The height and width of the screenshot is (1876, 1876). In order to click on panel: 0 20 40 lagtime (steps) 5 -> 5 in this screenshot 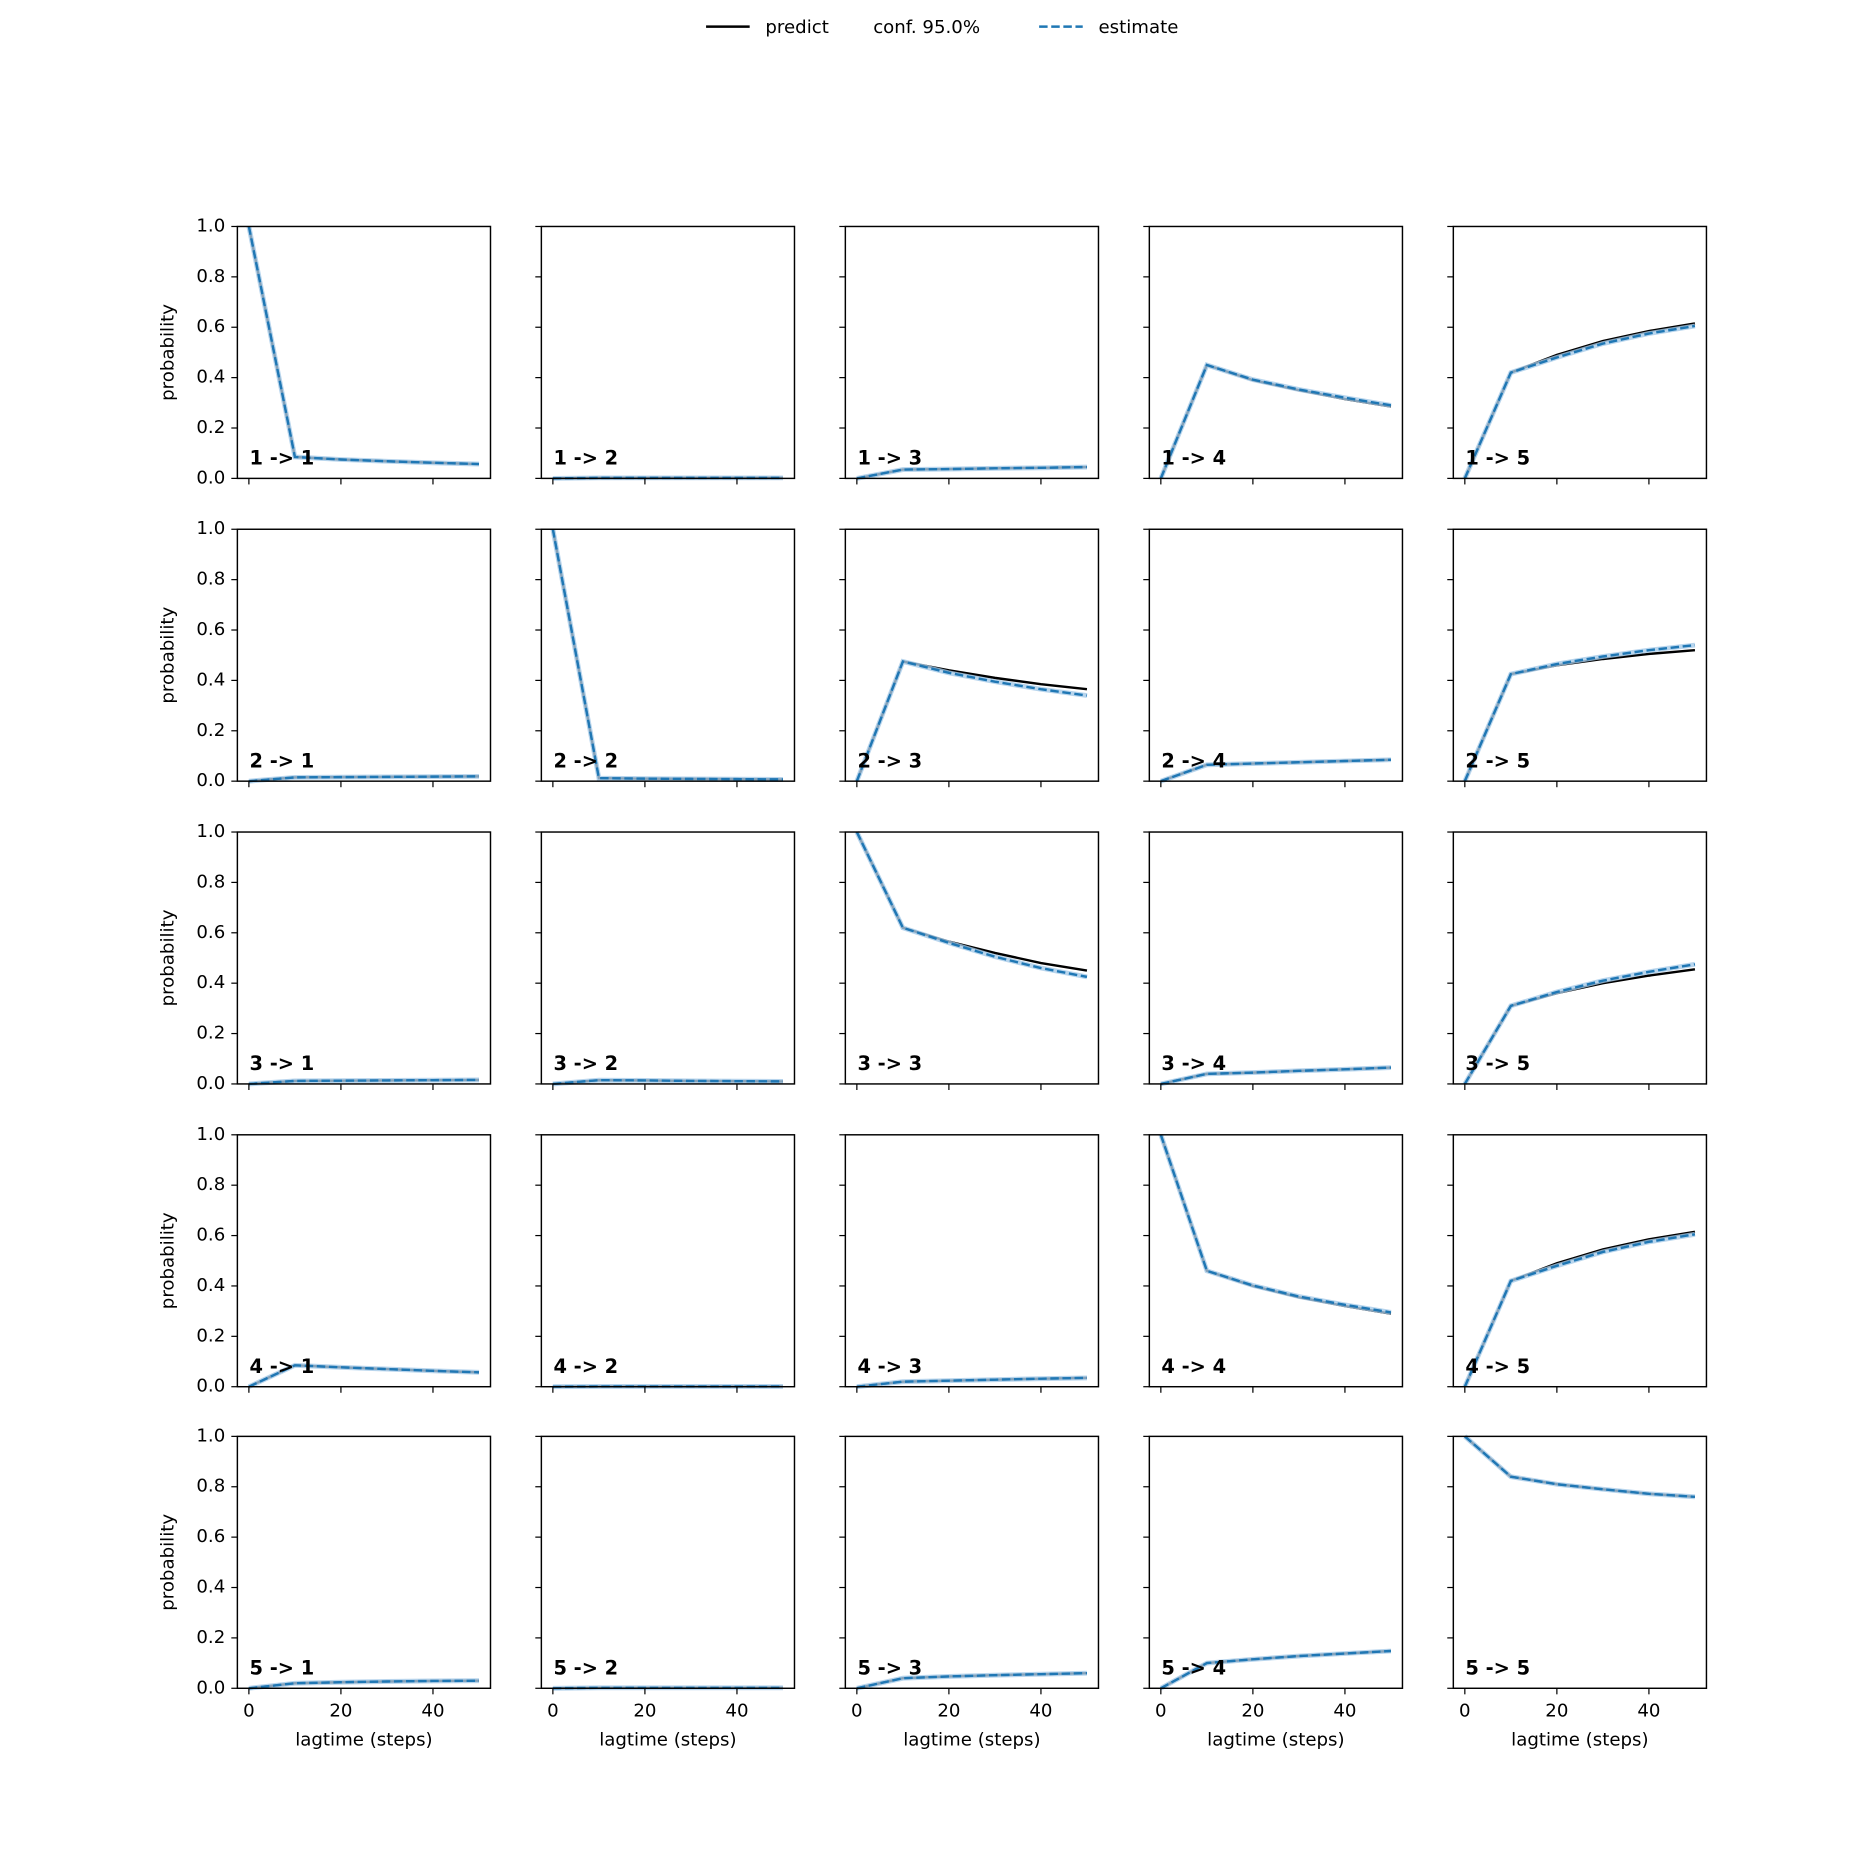, I will do `click(1577, 1592)`.